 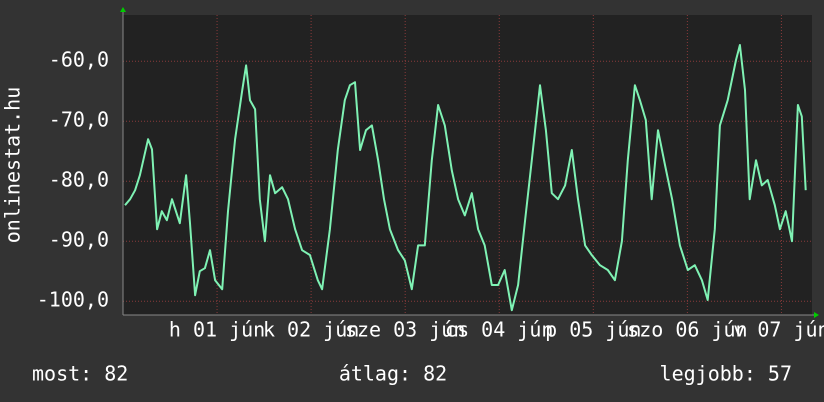 I want to click on y-tick-label: -60,0, so click(x=79, y=60).